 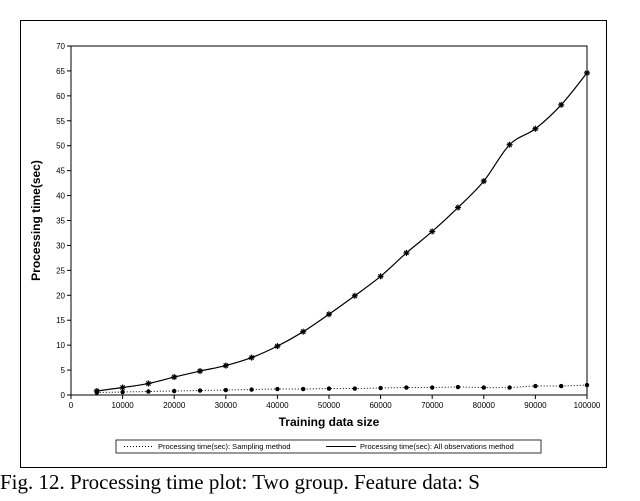 What do you see at coordinates (277, 405) in the screenshot?
I see `x-tick-label: 40000` at bounding box center [277, 405].